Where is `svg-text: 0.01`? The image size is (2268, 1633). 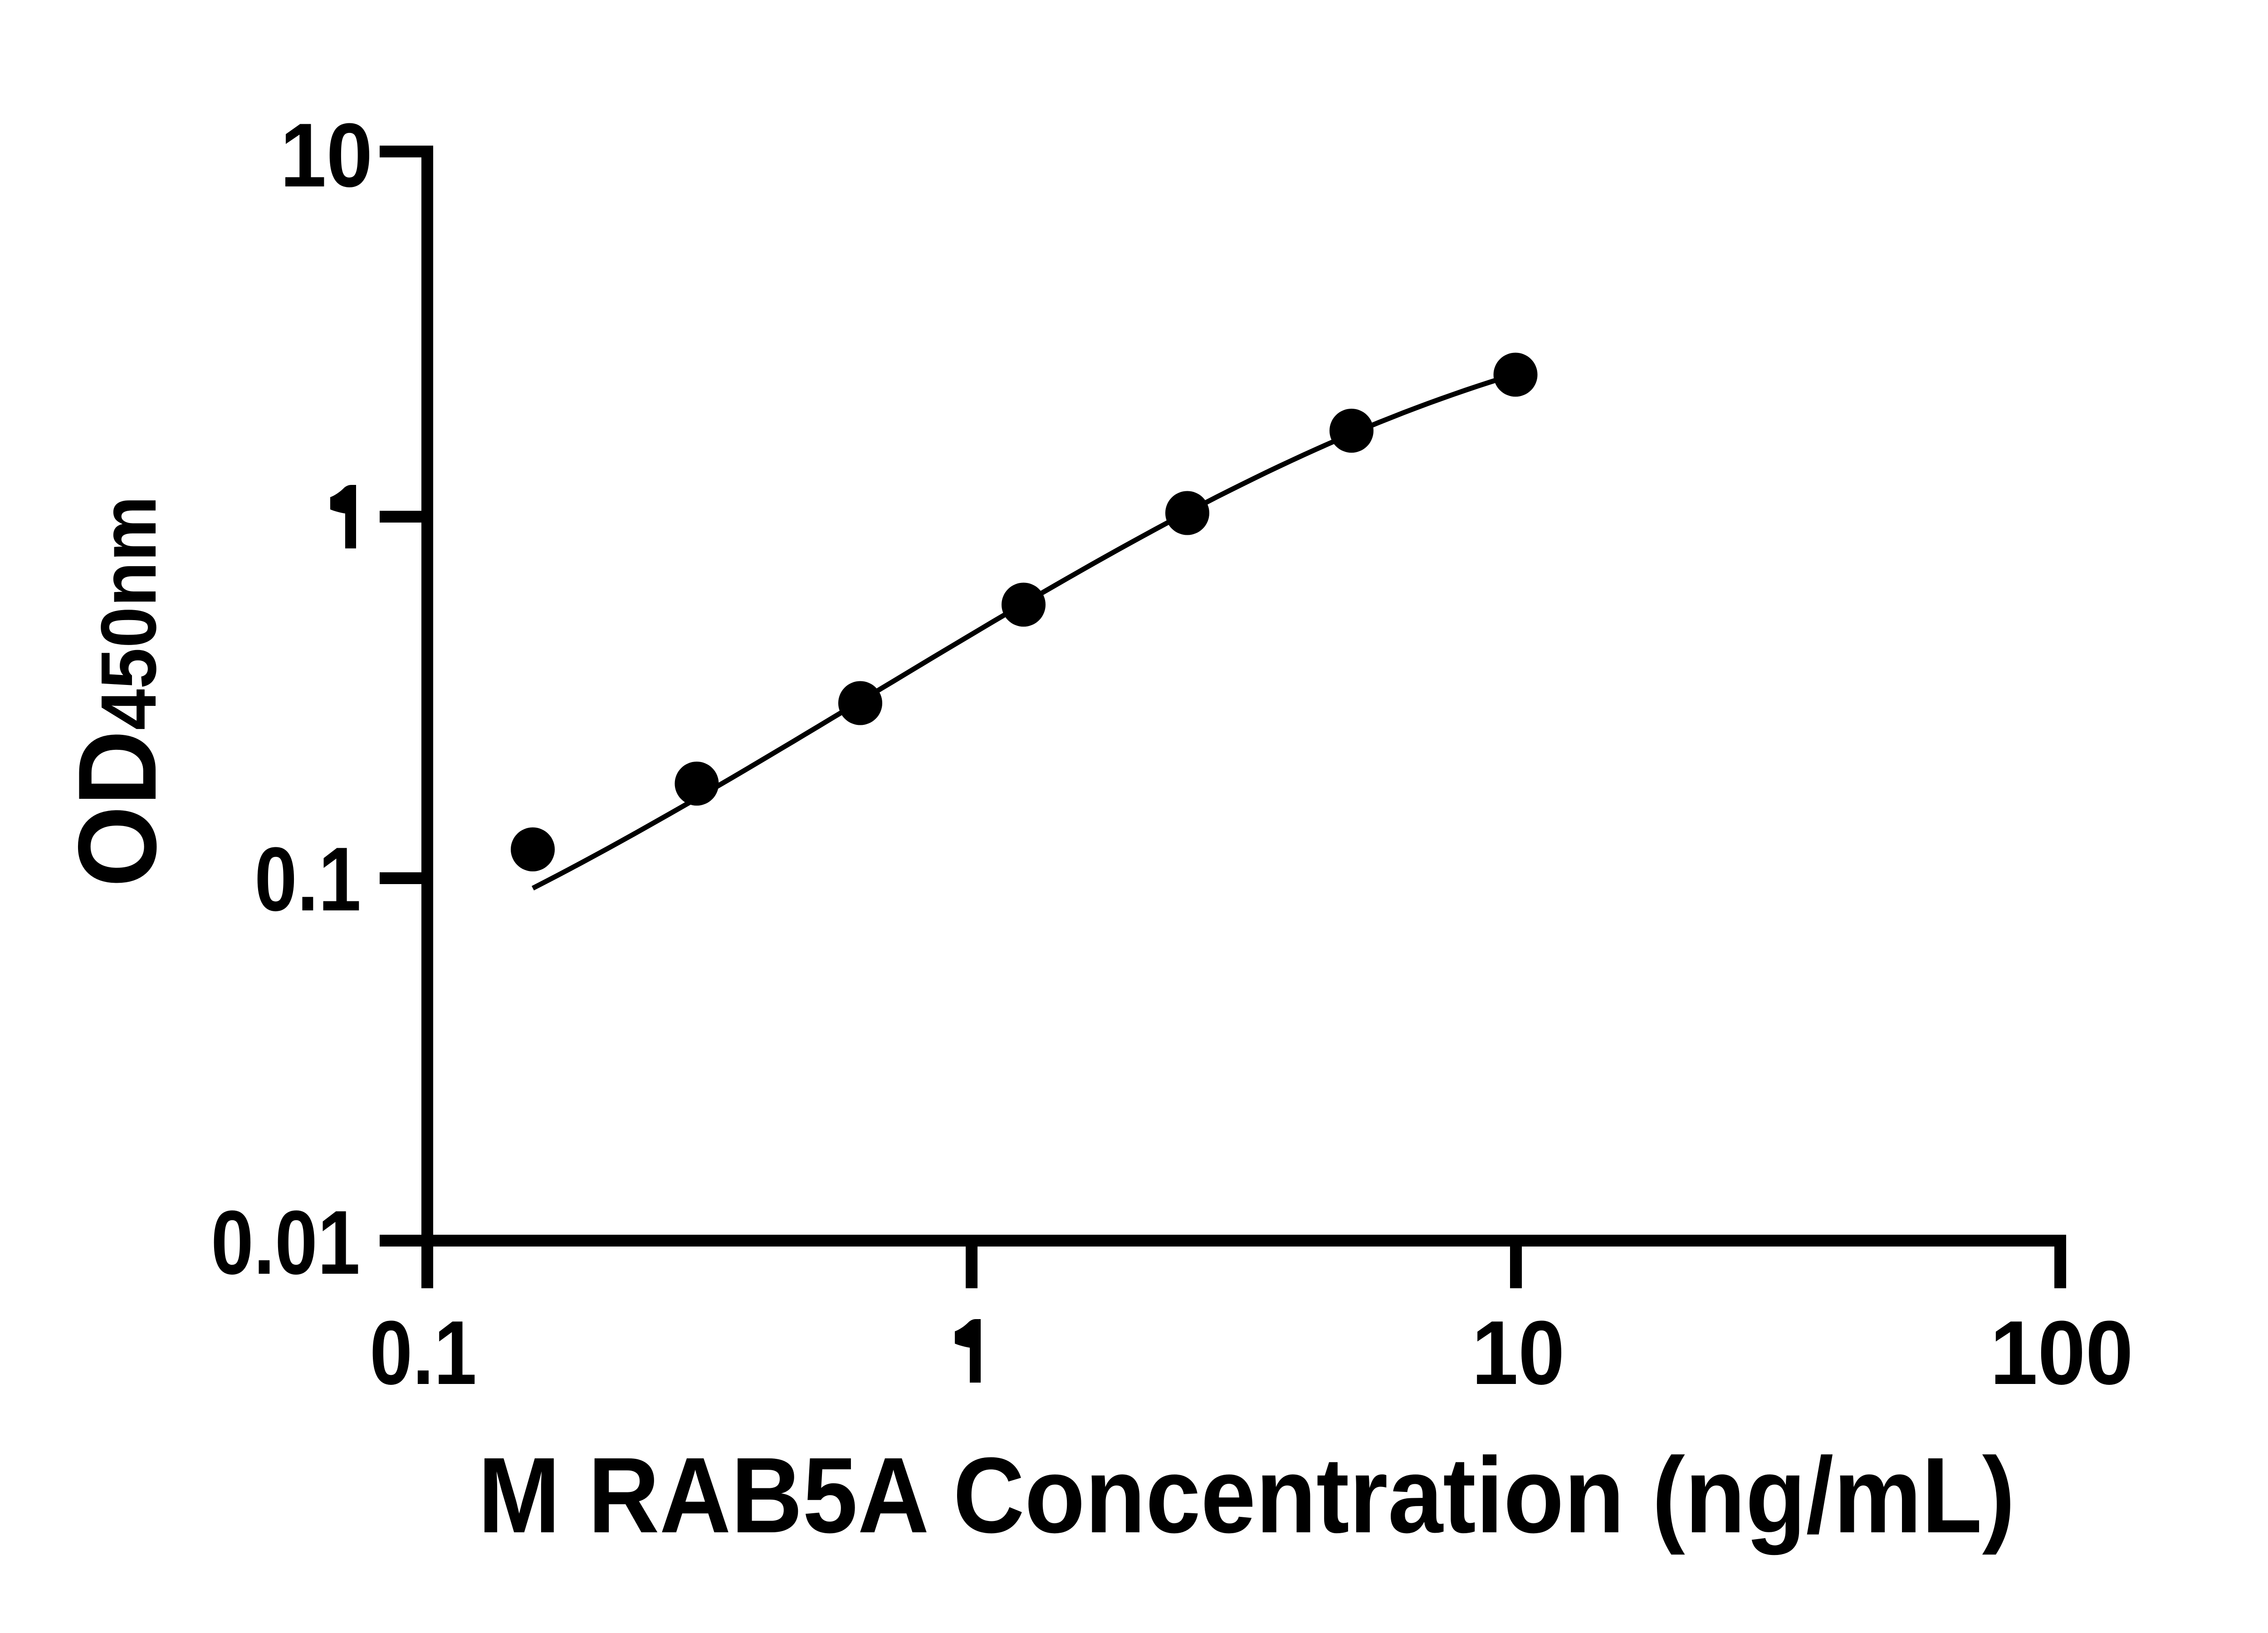 svg-text: 0.01 is located at coordinates (285, 1242).